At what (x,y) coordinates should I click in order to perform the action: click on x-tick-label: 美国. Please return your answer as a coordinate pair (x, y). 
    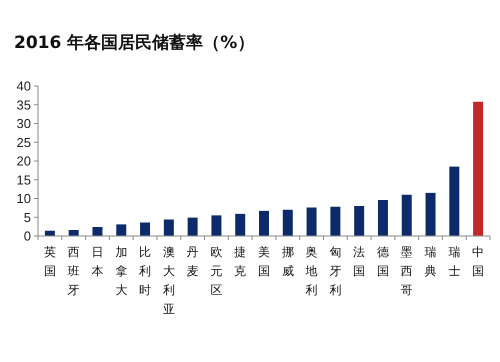
    Looking at the image, I should click on (264, 261).